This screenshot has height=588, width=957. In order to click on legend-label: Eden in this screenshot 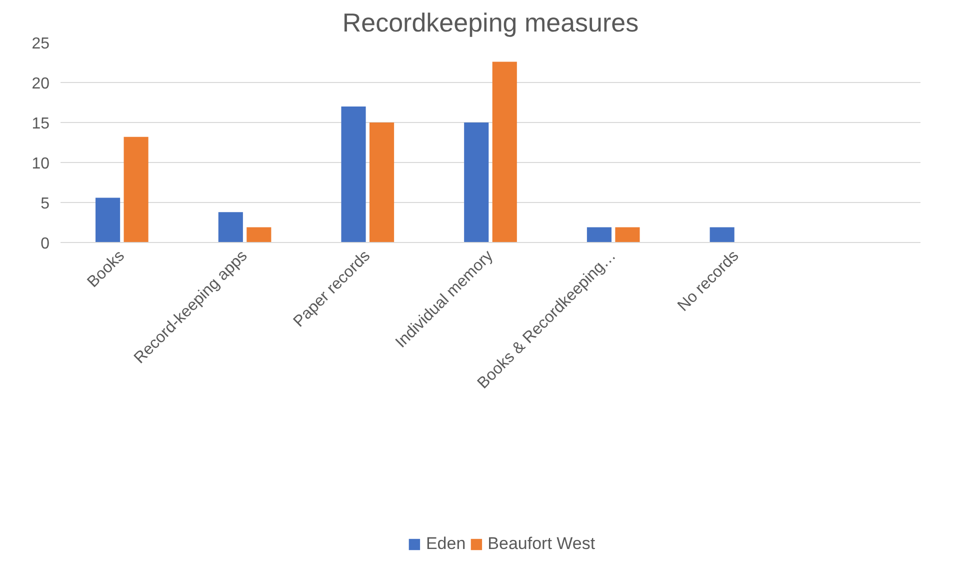, I will do `click(446, 544)`.